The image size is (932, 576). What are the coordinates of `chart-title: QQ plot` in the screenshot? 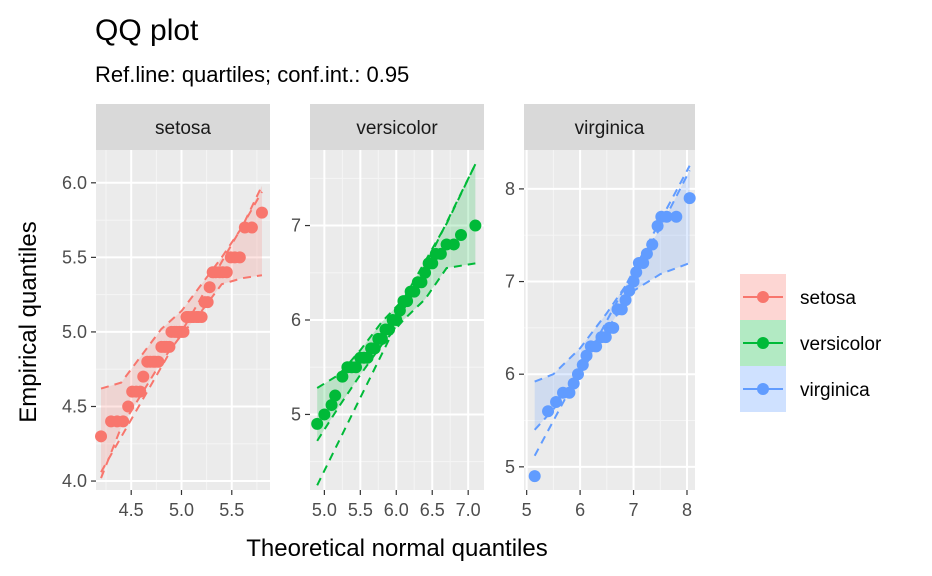 It's located at (147, 30).